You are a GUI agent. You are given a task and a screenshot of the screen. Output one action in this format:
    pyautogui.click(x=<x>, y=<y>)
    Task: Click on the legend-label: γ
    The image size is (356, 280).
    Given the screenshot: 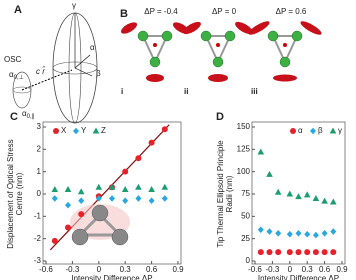 What is the action you would take?
    pyautogui.click(x=340, y=130)
    